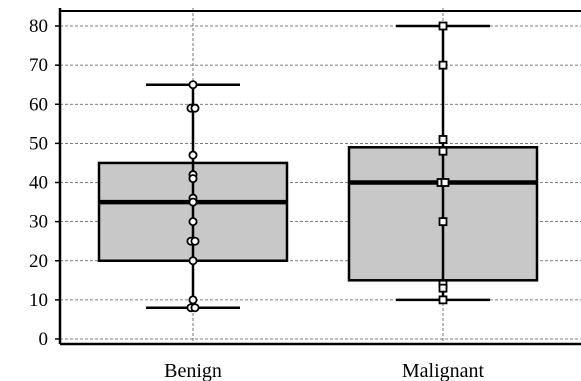 The image size is (581, 381). I want to click on y-tick-label-50: 50, so click(38, 143).